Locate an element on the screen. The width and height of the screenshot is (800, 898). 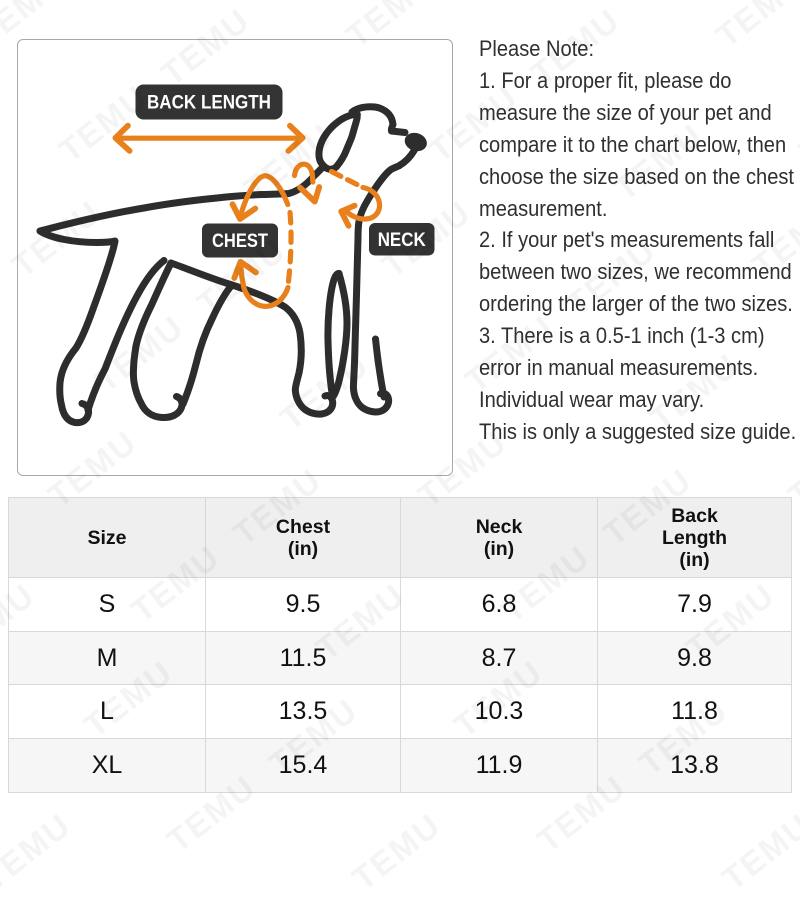
svg-text: CHEST is located at coordinates (240, 241).